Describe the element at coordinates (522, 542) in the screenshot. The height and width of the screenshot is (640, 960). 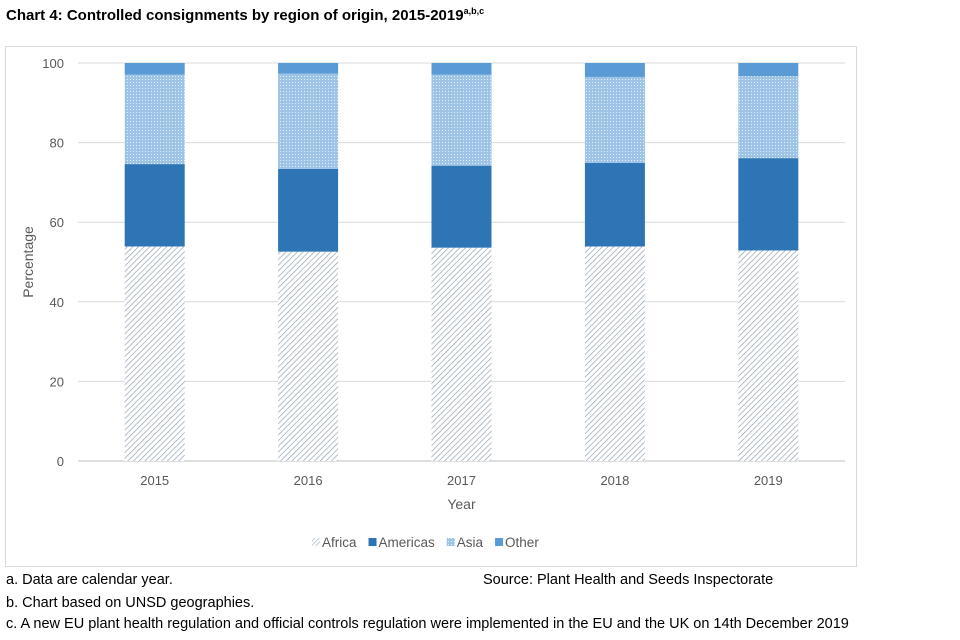
I see `legend-label-other: Other` at that location.